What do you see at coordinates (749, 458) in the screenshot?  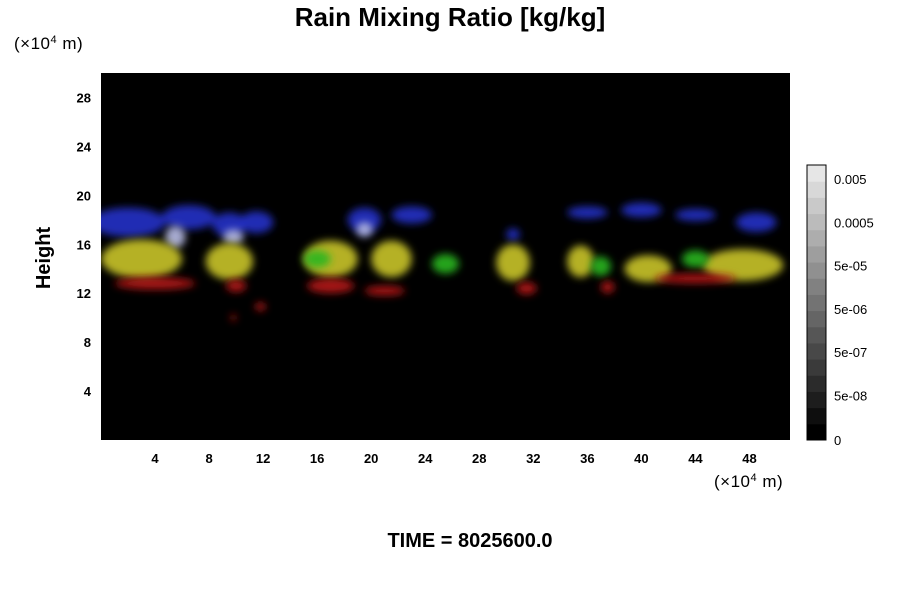 I see `x-tick-label: 48` at bounding box center [749, 458].